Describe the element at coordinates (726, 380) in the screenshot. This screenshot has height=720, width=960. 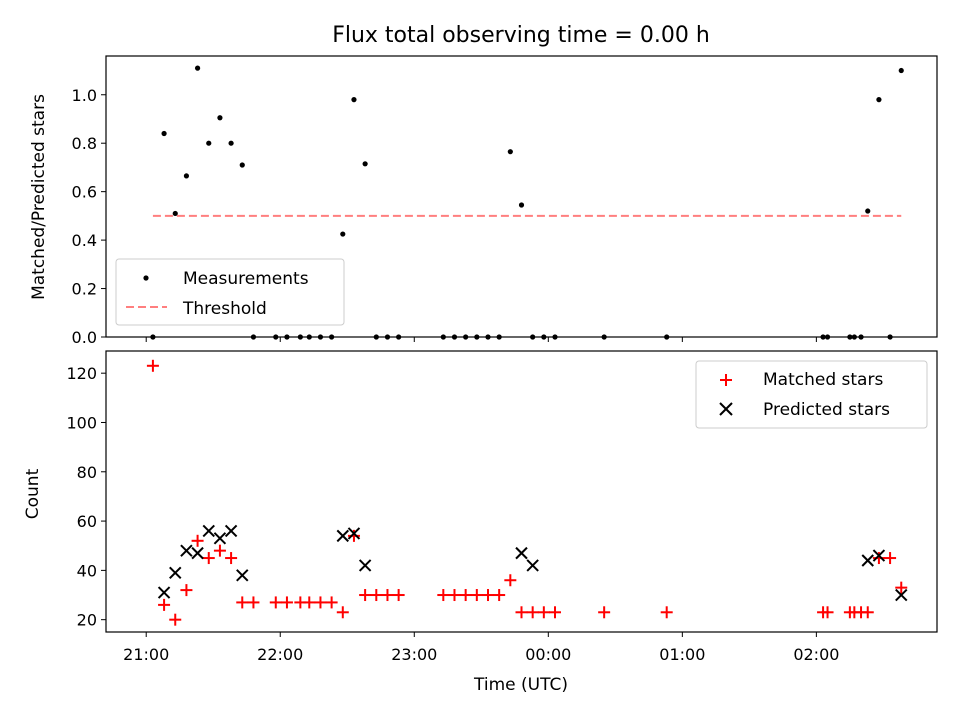
I see `legend-matched-marker` at that location.